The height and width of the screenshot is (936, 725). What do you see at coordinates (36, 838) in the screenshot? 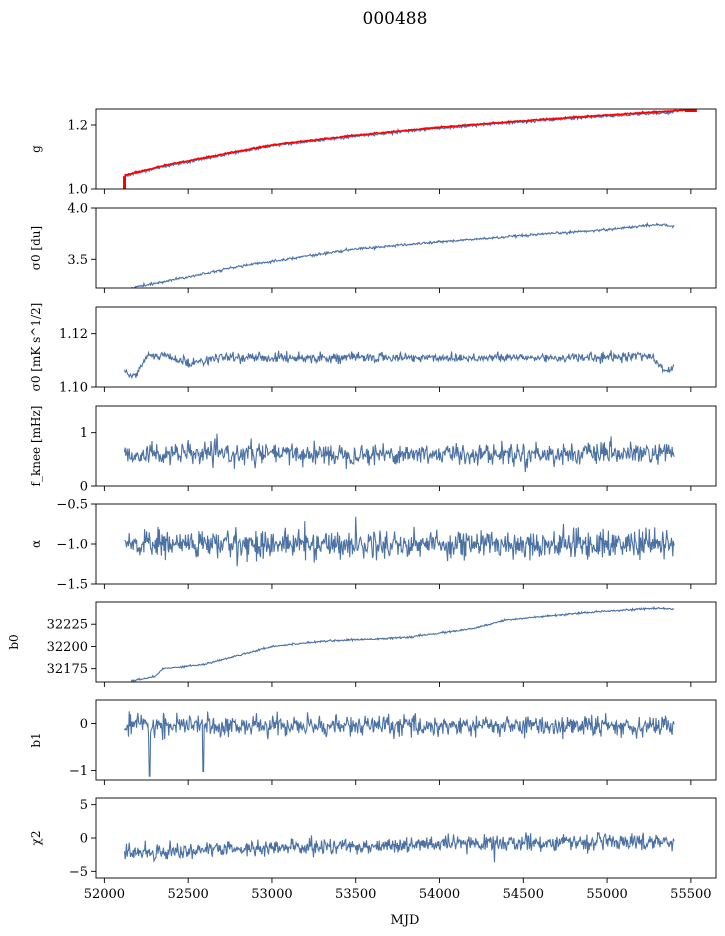
I see `y-axis-label: χ2` at bounding box center [36, 838].